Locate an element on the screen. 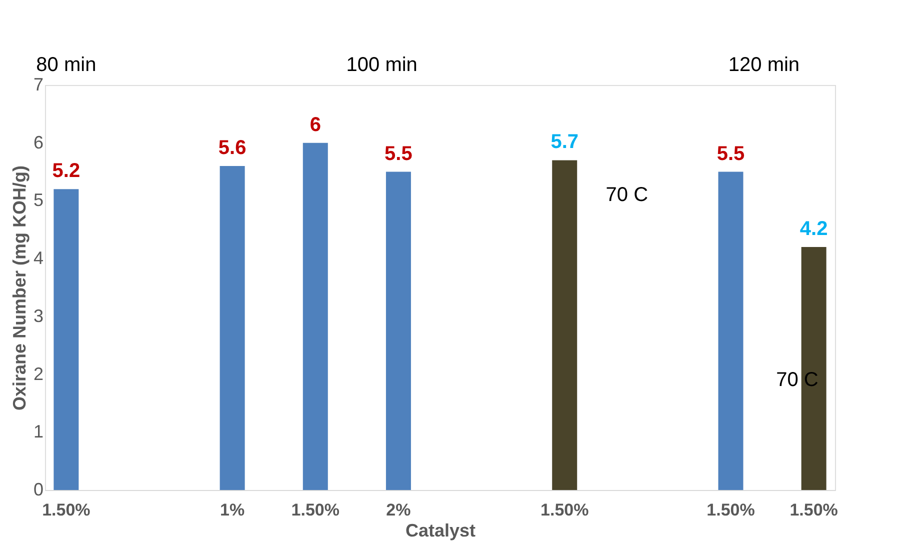  y-tick-label: 7 is located at coordinates (38, 84).